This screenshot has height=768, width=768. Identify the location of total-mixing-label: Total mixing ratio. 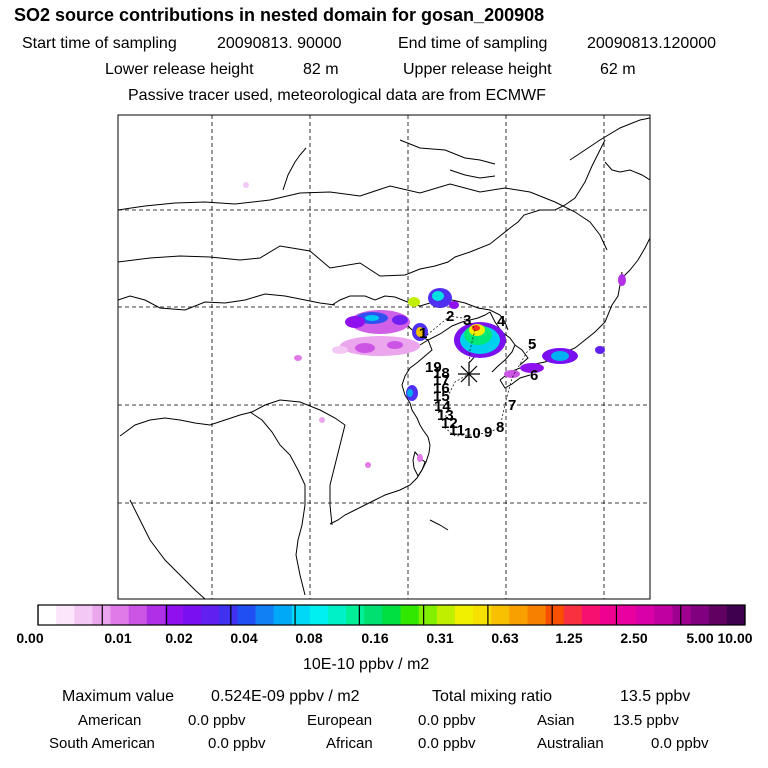
(492, 696).